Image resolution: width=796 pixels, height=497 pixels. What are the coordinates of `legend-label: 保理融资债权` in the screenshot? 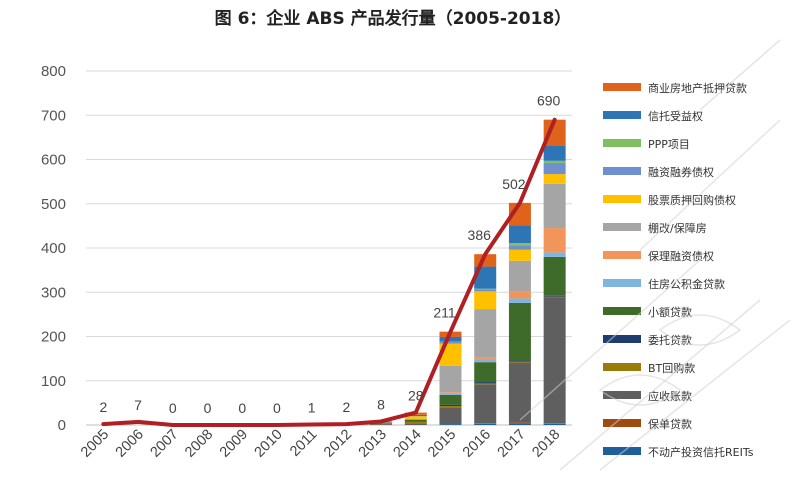 It's located at (681, 256).